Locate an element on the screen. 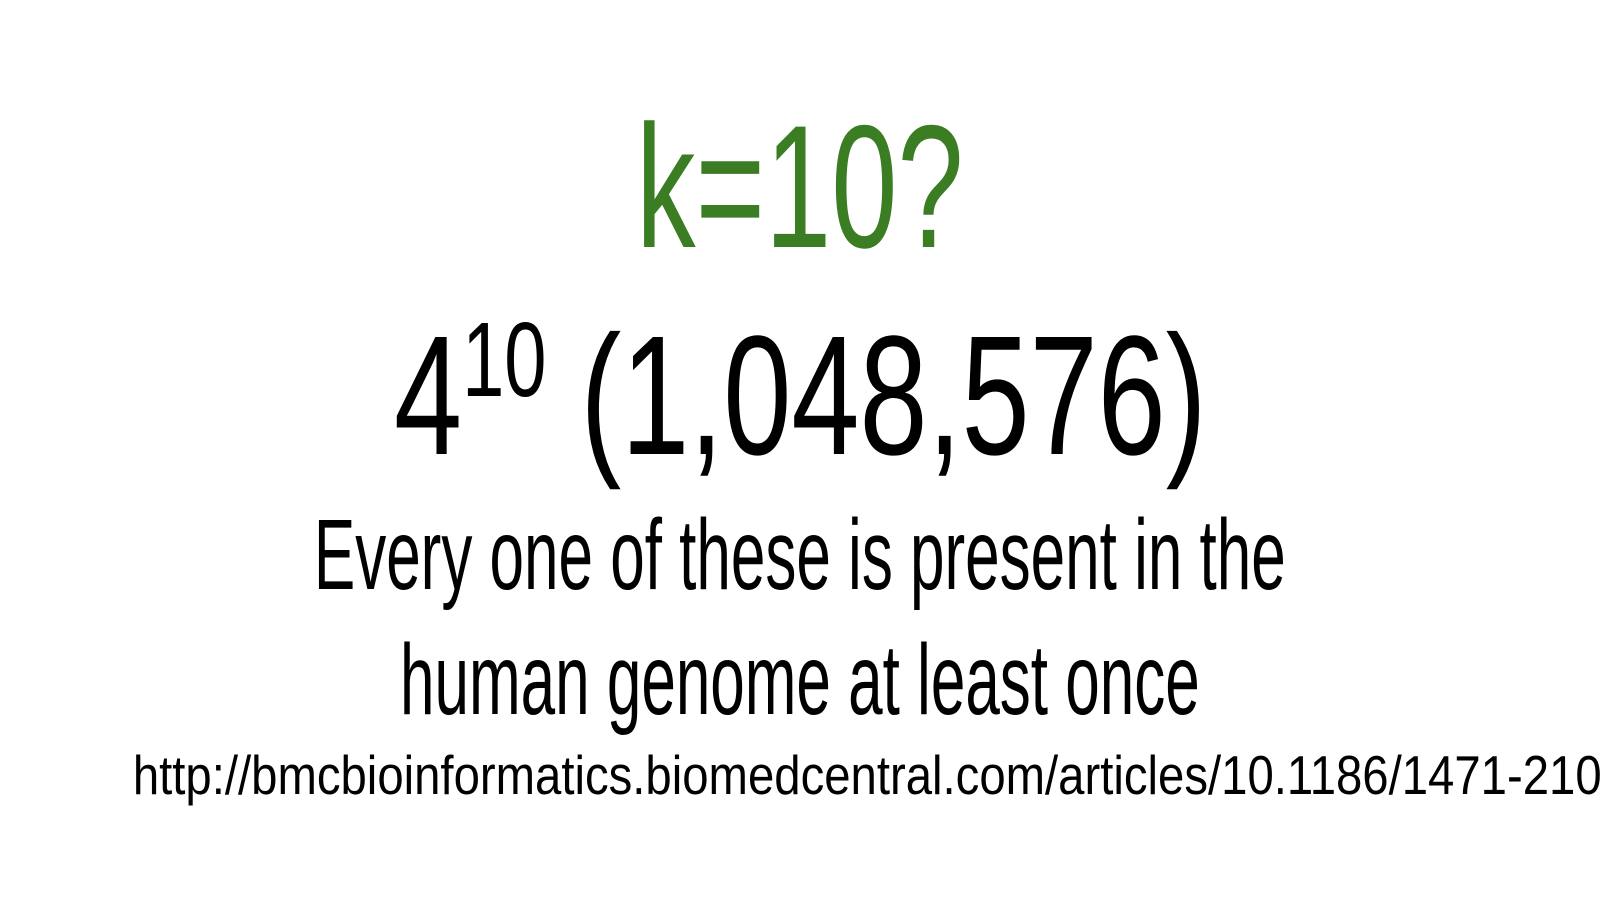  expression: 410 (1,048,576) is located at coordinates (800, 394).